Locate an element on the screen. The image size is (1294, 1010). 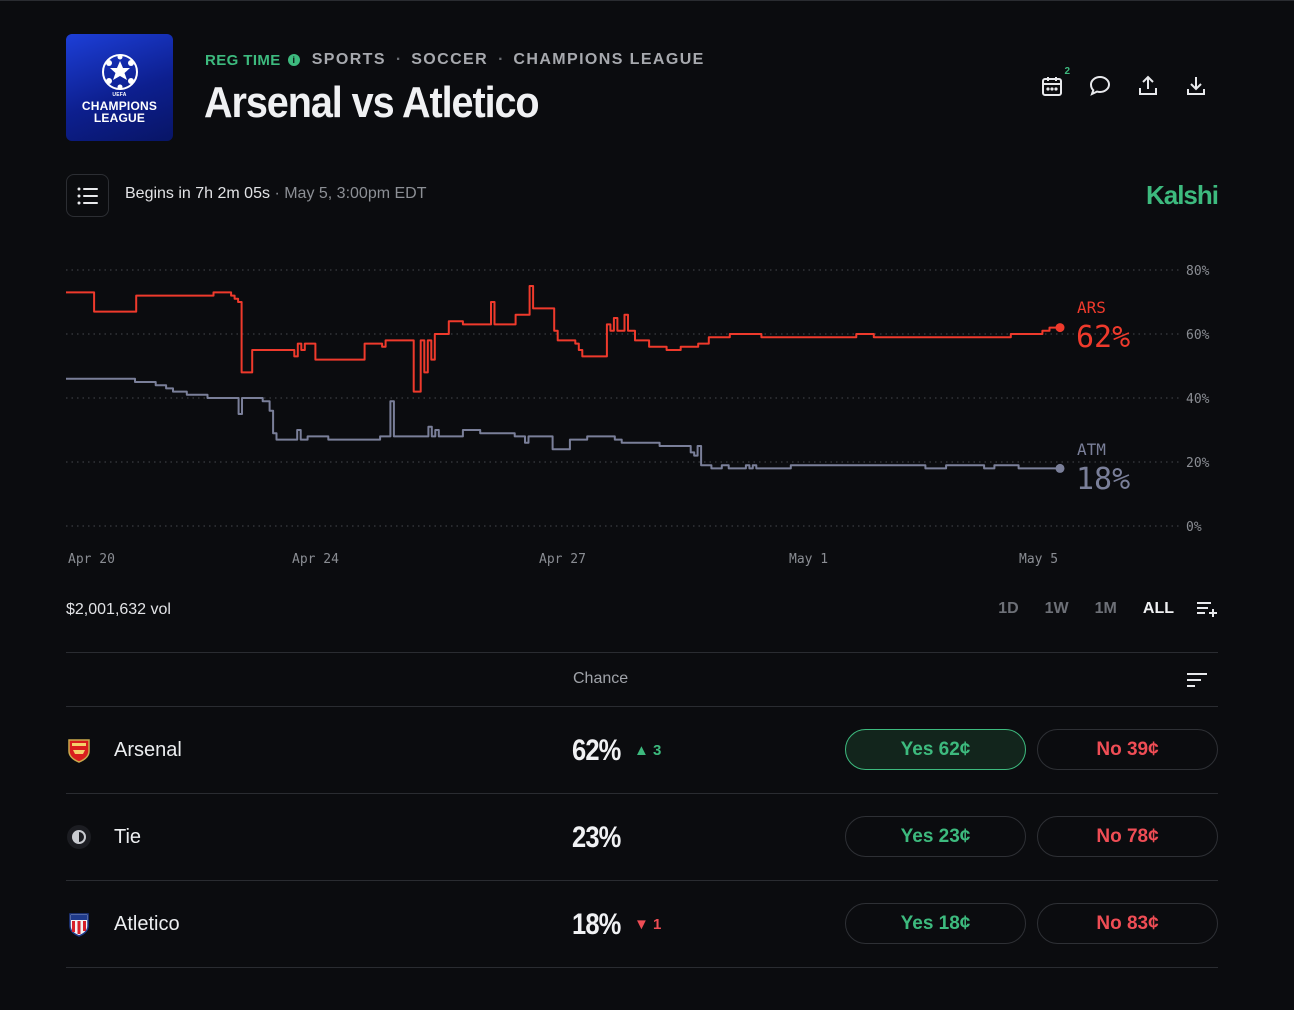
tie-half-circle-icon is located at coordinates (79, 837).